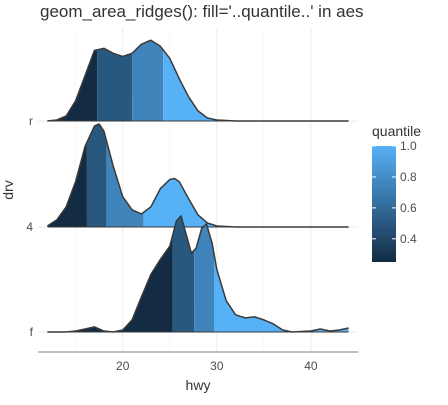 The height and width of the screenshot is (405, 448). I want to click on legend-tick-label: 0.6, so click(408, 208).